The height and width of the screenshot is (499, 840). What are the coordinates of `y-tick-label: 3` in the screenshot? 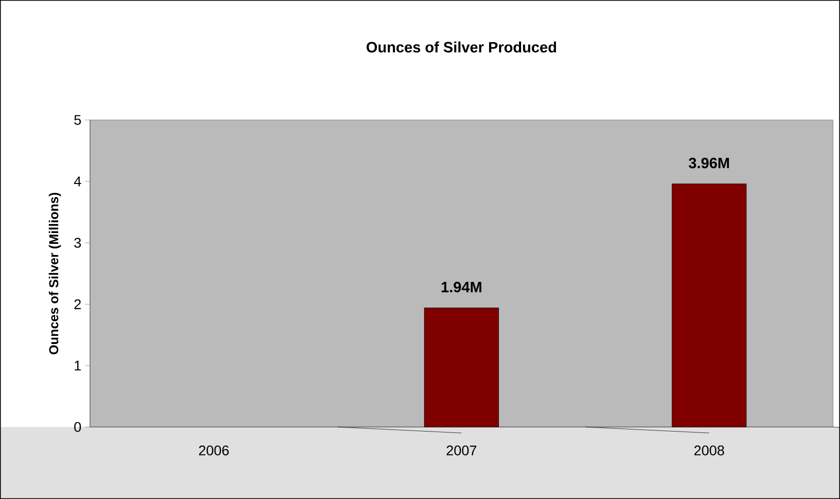 It's located at (77, 243).